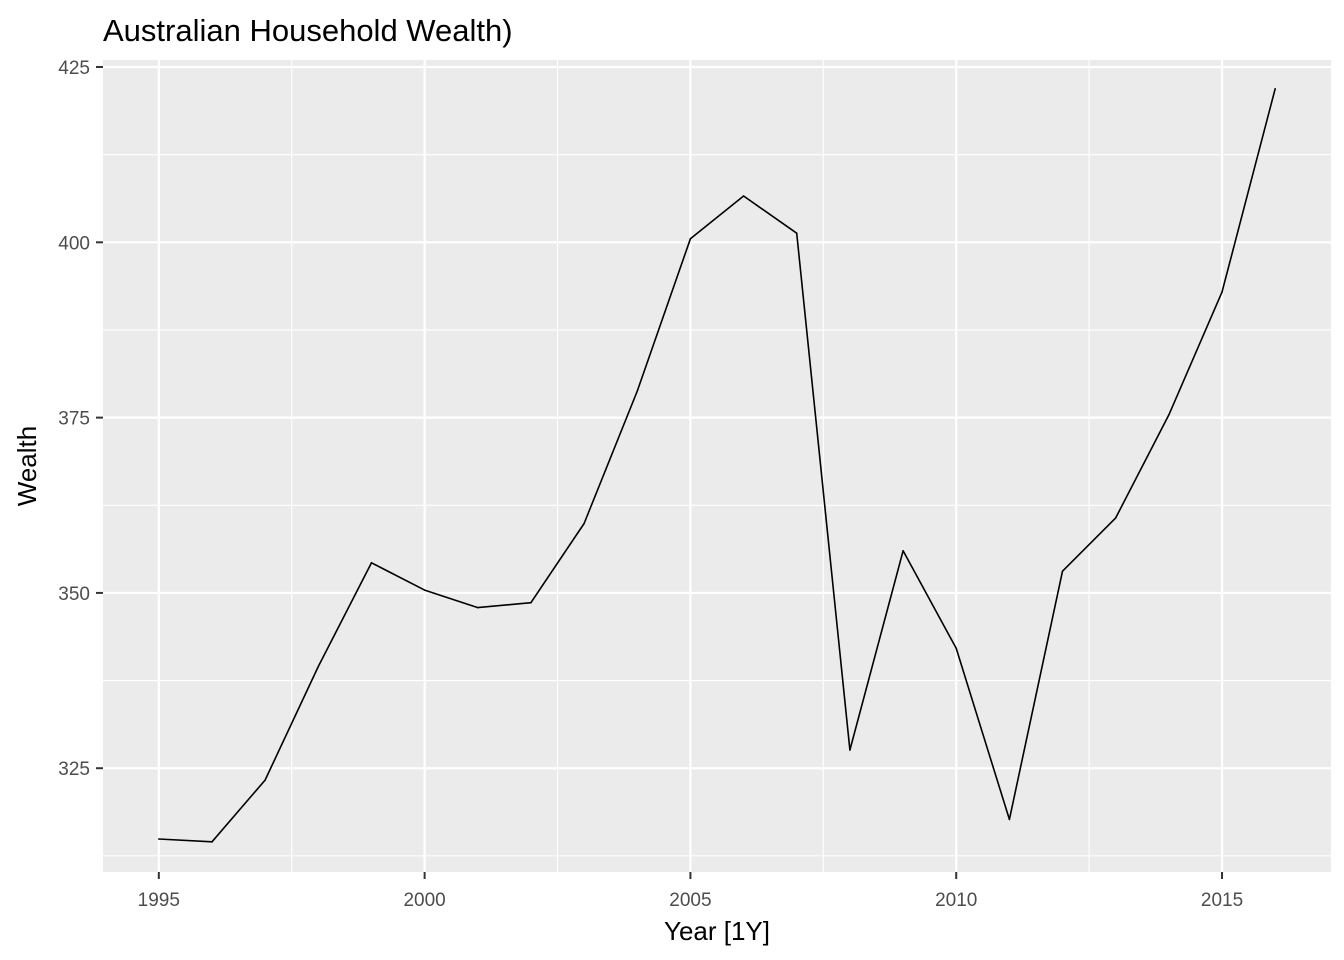  Describe the element at coordinates (717, 931) in the screenshot. I see `x-axis-title: Year [1Y]` at that location.